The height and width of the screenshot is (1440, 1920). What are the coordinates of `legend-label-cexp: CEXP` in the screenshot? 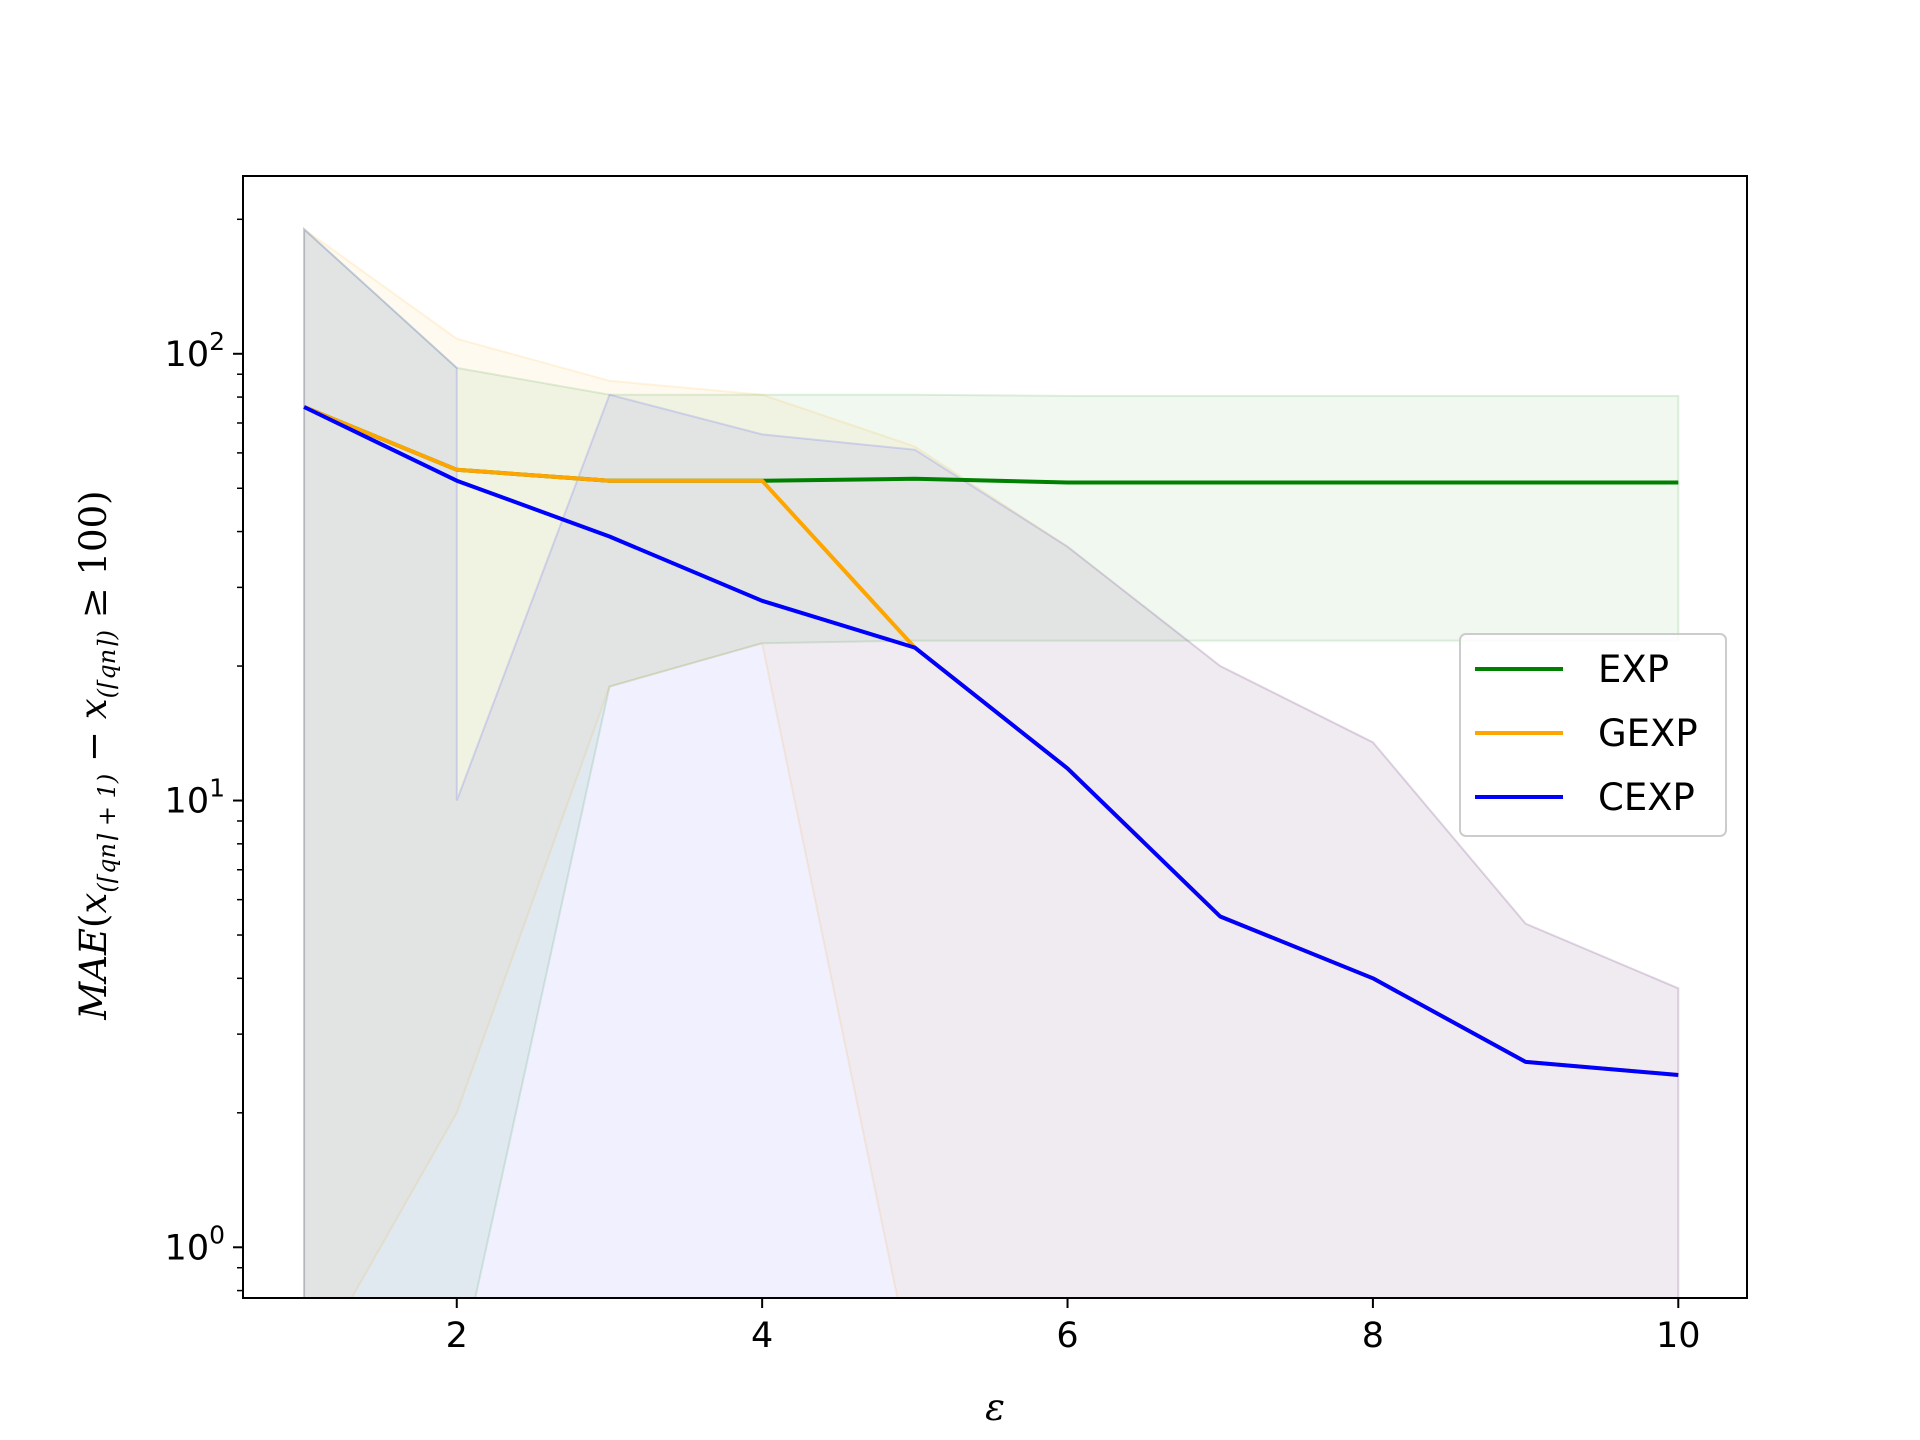 It's located at (1646, 797).